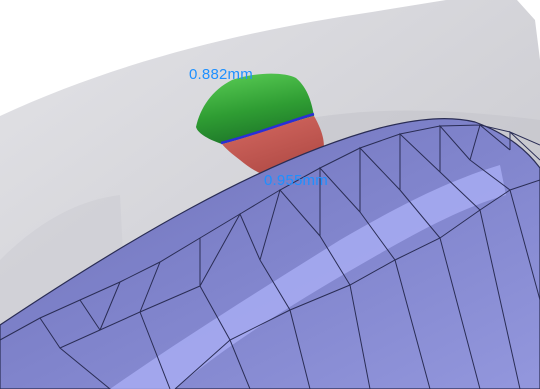 The width and height of the screenshot is (540, 389). Describe the element at coordinates (221, 74) in the screenshot. I see `measurement-label-top: 0.882mm` at that location.